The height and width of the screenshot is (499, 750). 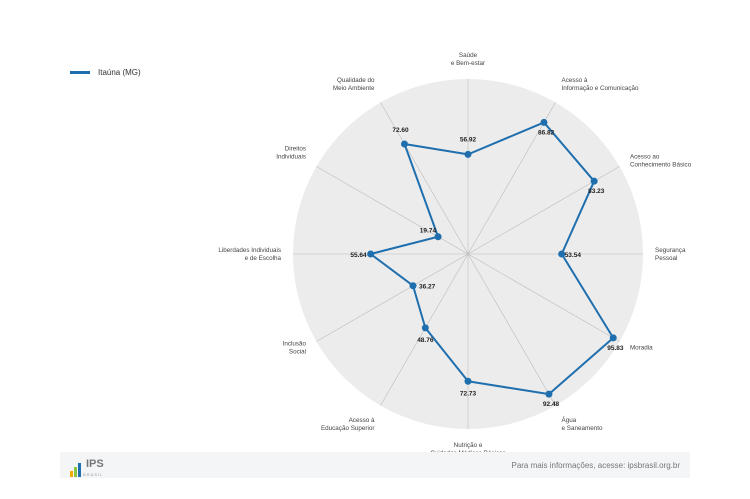 I want to click on data-label: 83.23, so click(x=596, y=191).